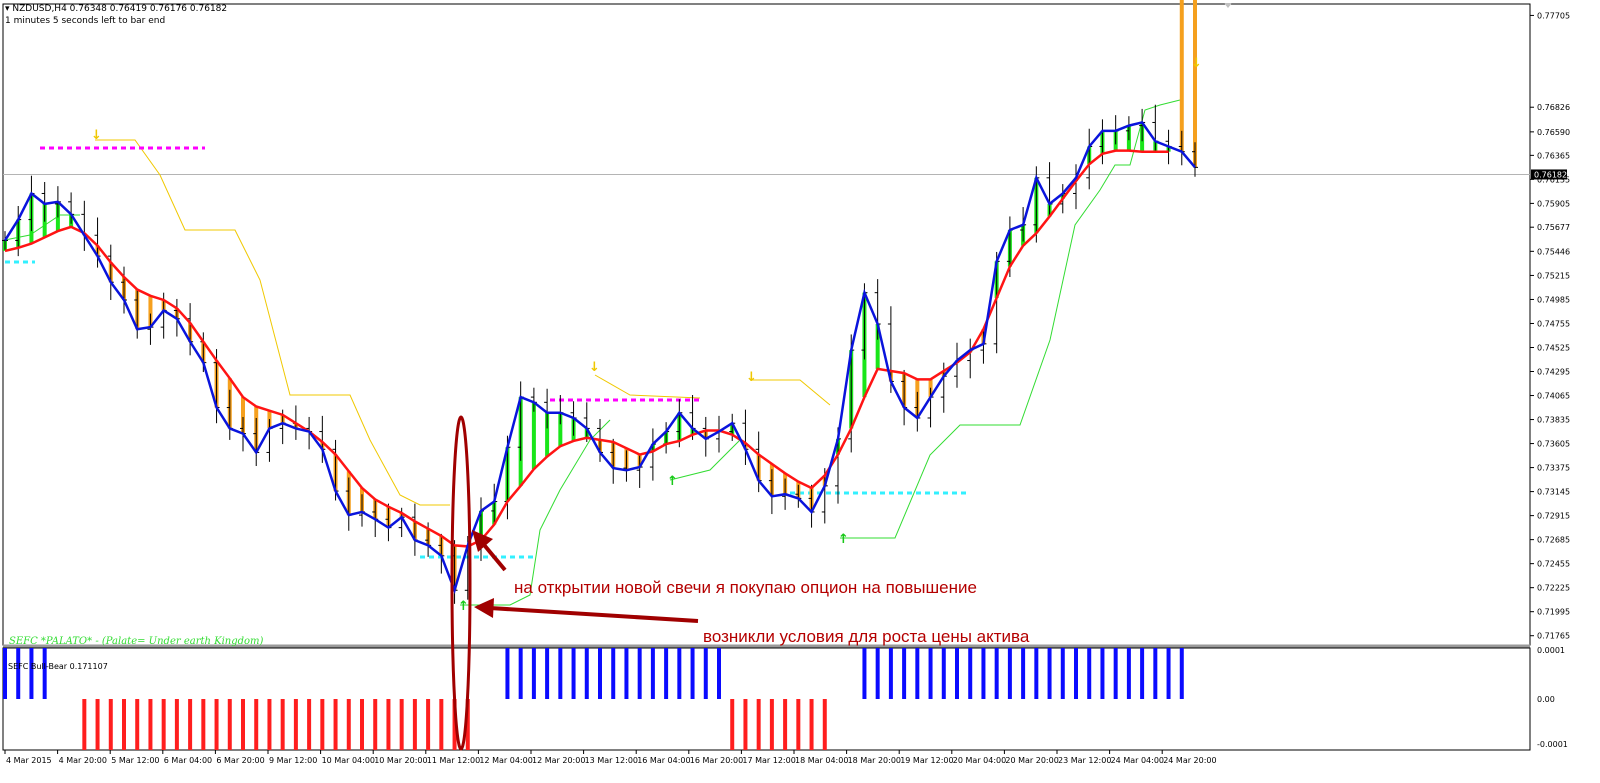 The height and width of the screenshot is (783, 1600). What do you see at coordinates (1553, 588) in the screenshot?
I see `price-tick-label: 0.72225` at bounding box center [1553, 588].